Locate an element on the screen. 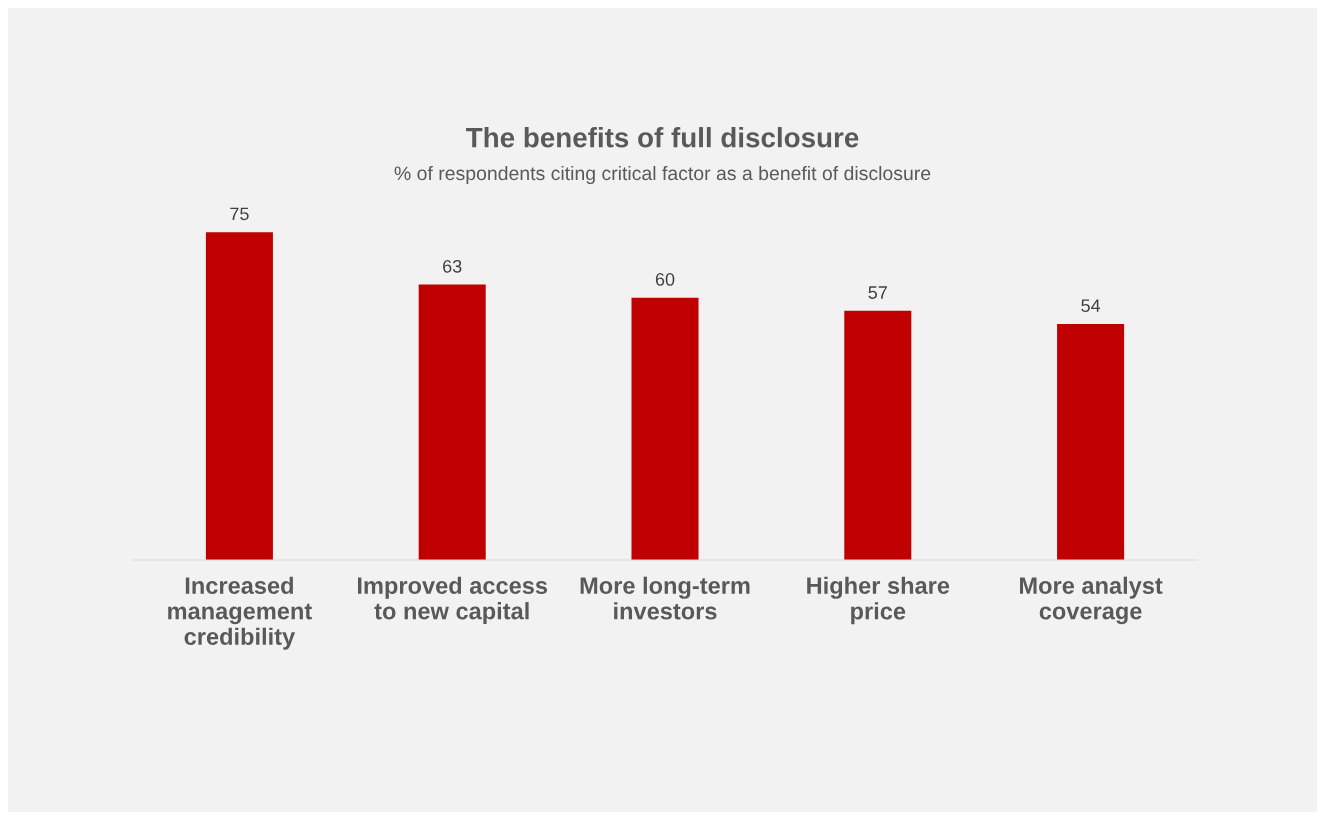 This screenshot has width=1325, height=820. x-tick-label: Higher share price is located at coordinates (878, 600).